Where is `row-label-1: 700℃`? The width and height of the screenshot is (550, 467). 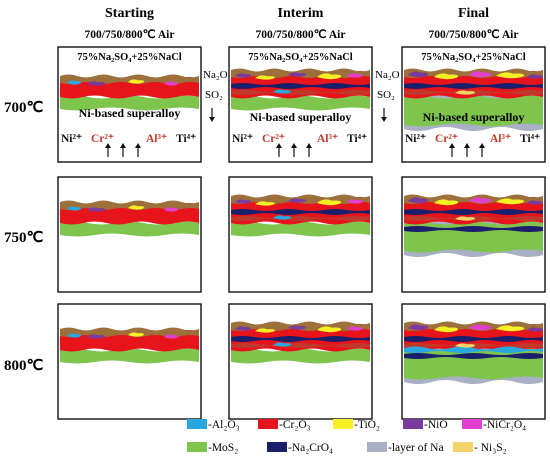
row-label-1: 700℃ is located at coordinates (24, 108).